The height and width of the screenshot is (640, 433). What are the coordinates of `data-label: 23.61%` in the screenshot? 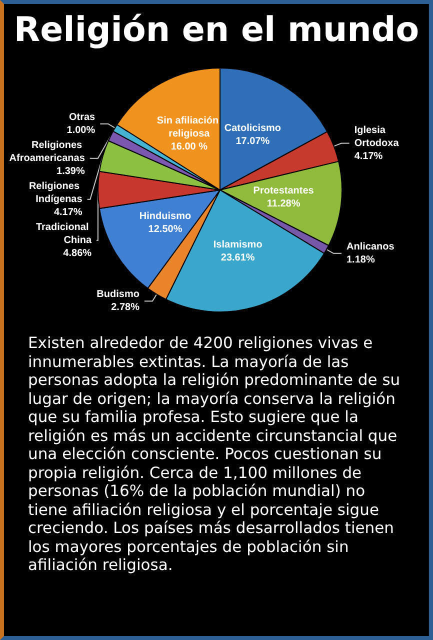 It's located at (237, 258).